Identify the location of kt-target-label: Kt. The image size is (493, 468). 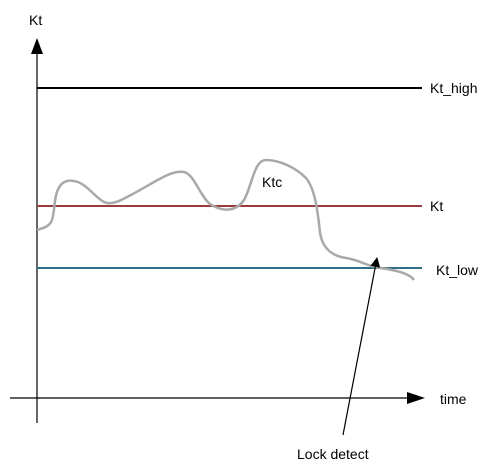
(436, 206).